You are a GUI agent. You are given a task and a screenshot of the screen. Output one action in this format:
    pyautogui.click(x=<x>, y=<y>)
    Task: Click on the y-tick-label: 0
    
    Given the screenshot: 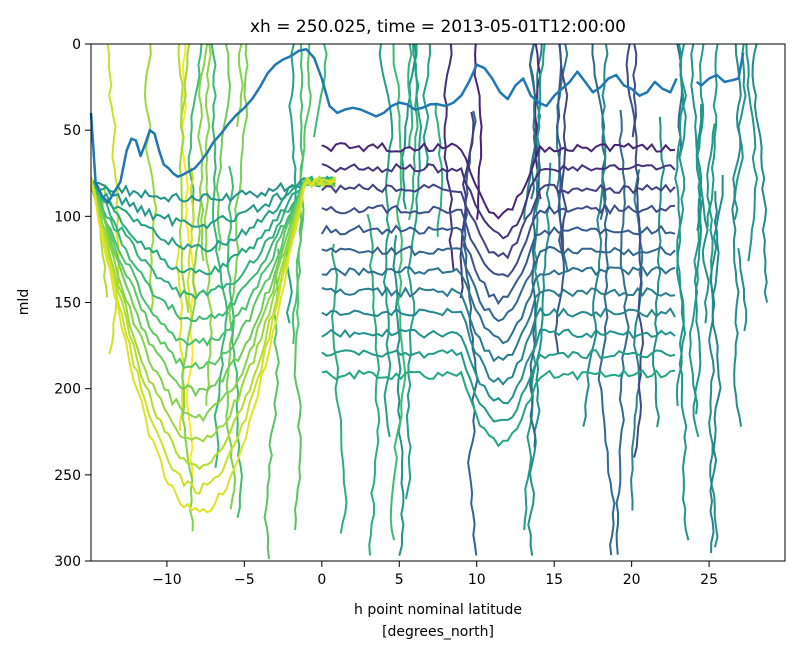 What is the action you would take?
    pyautogui.click(x=76, y=45)
    